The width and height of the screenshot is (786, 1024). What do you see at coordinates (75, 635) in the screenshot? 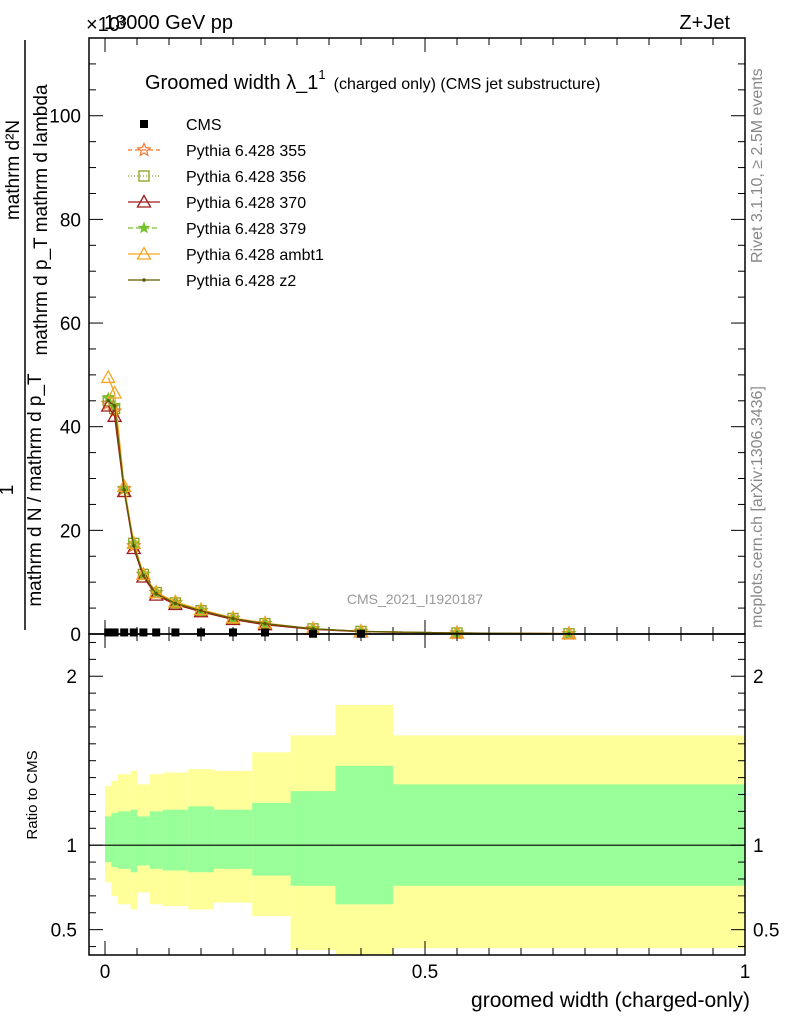
I see `main-ytick-label: 0` at bounding box center [75, 635].